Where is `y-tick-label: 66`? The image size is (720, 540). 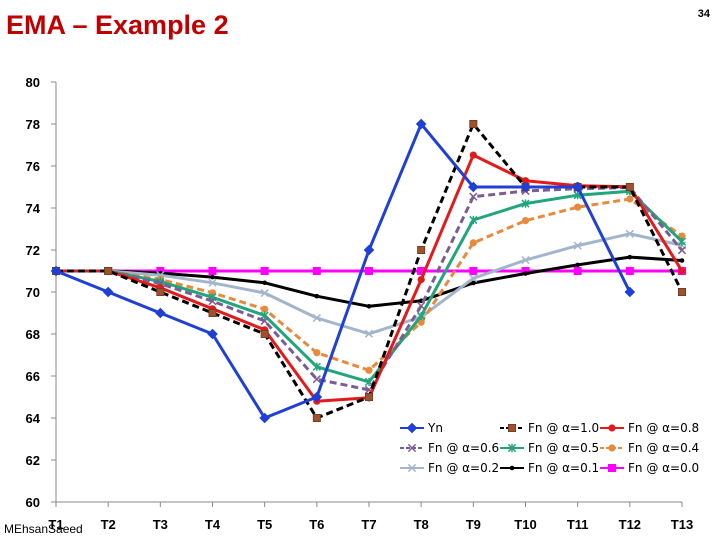 y-tick-label: 66 is located at coordinates (33, 376).